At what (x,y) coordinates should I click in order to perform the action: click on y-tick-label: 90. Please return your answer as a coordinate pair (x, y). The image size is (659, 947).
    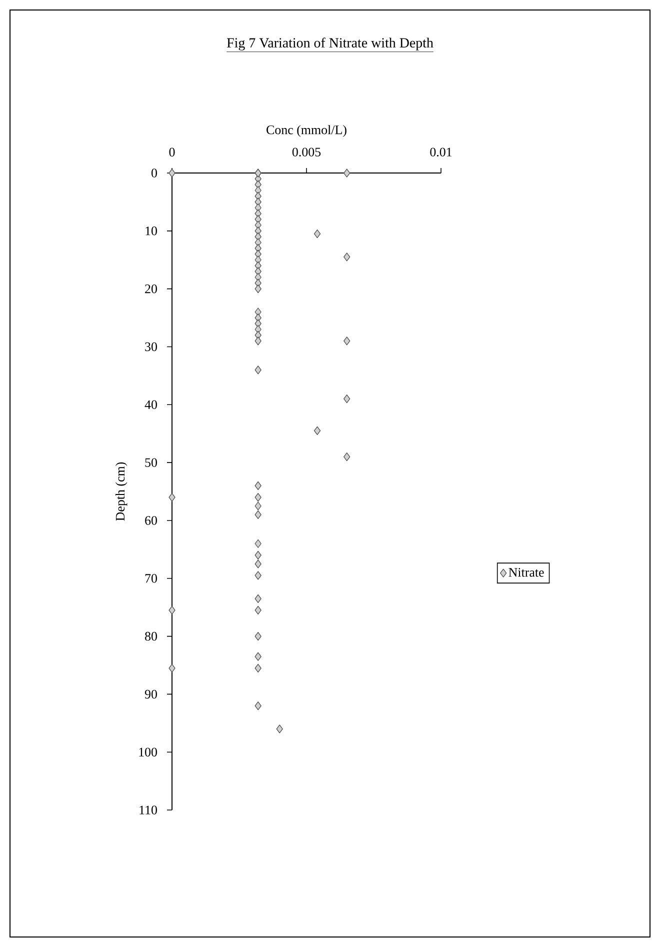
    Looking at the image, I should click on (150, 694).